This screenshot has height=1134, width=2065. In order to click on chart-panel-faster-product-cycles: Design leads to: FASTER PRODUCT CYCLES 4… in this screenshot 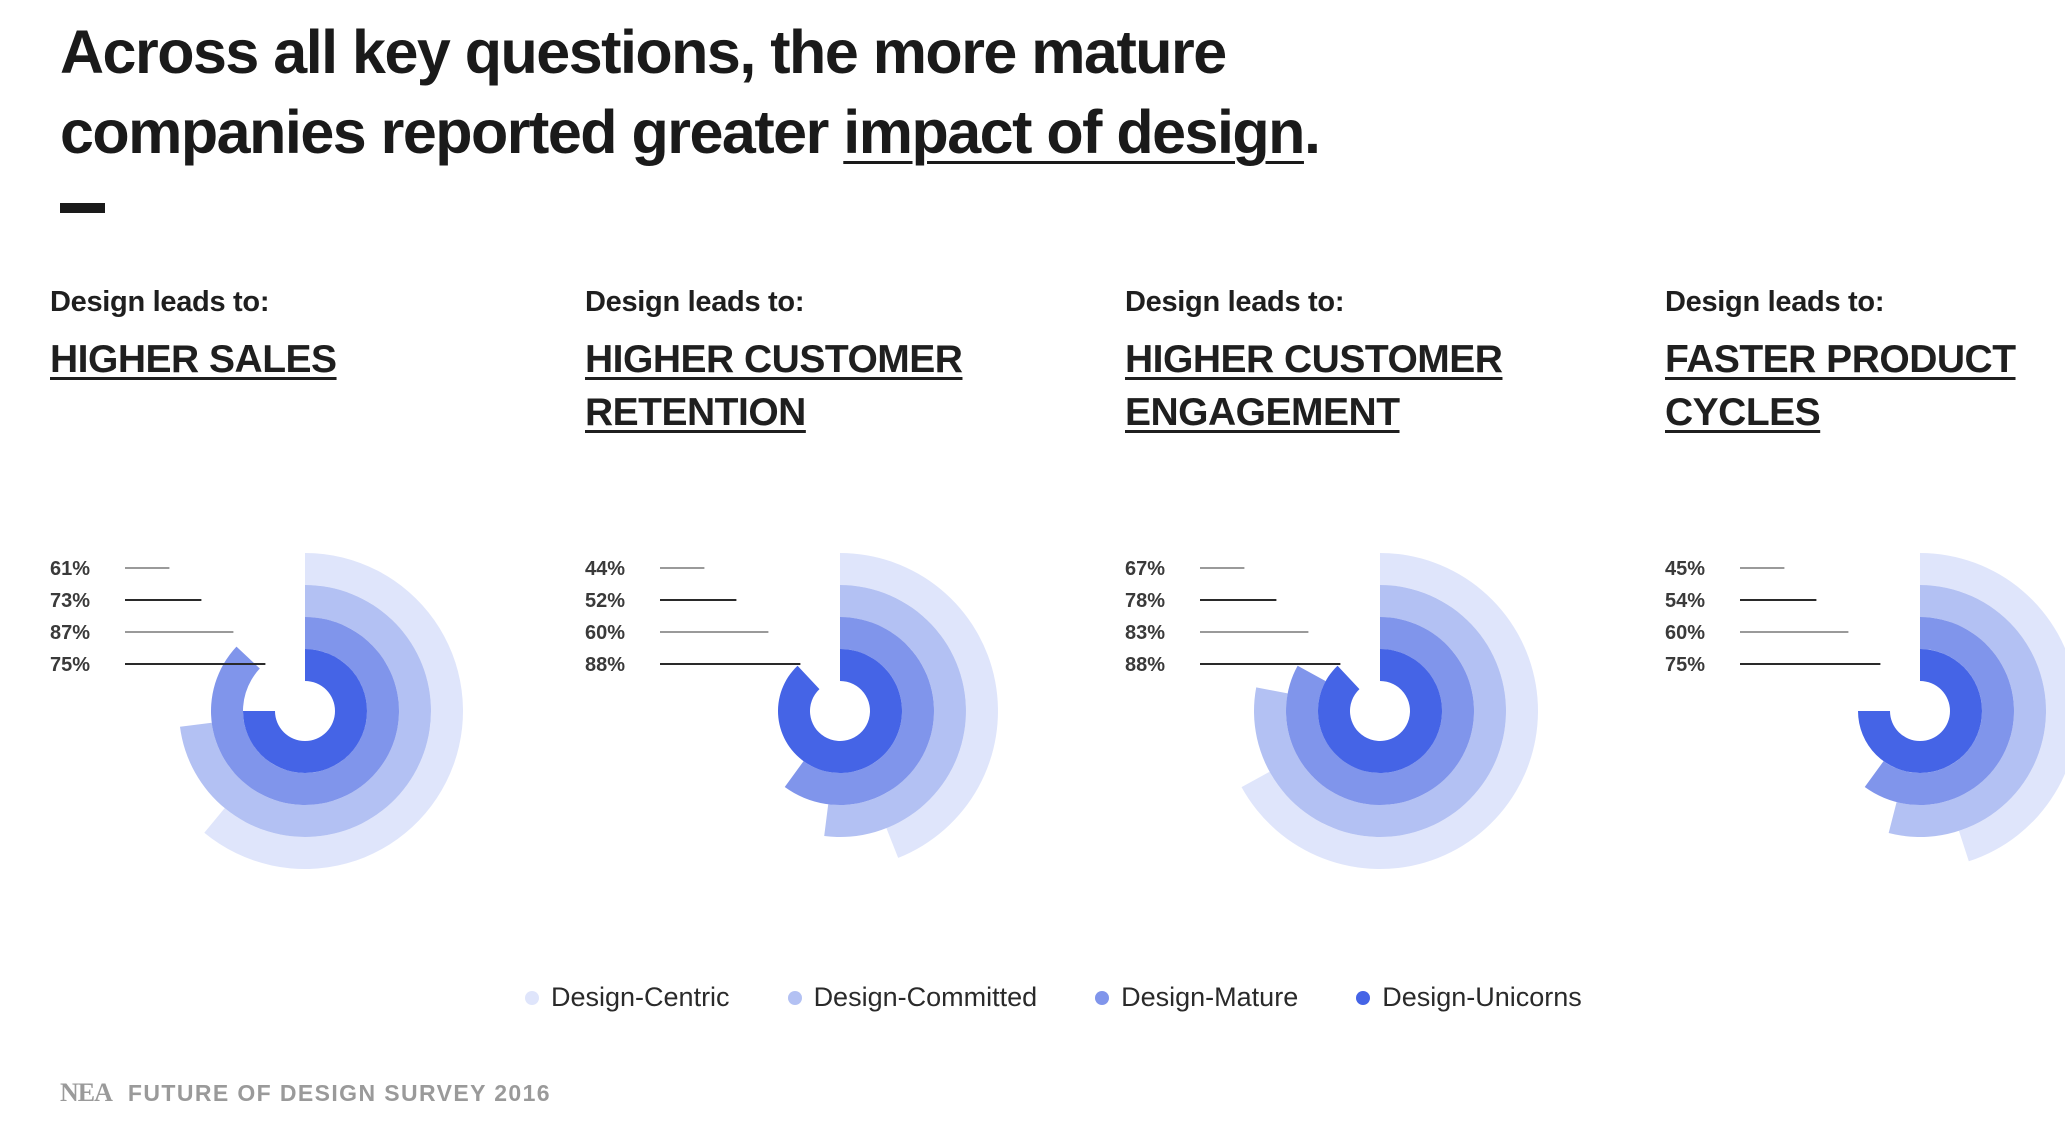, I will do `click(1865, 606)`.